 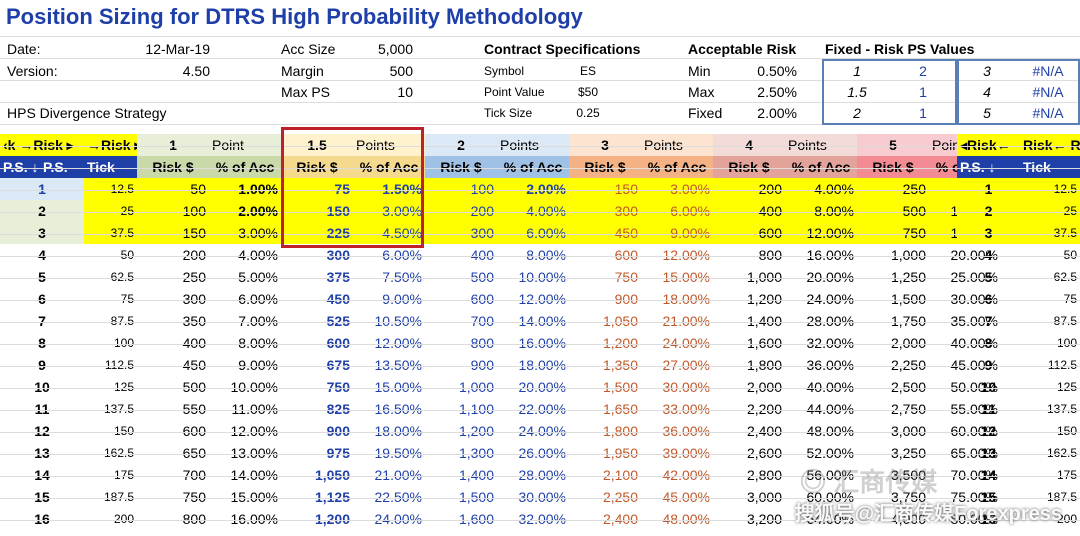 I want to click on row-tick: 100, so click(x=123, y=343).